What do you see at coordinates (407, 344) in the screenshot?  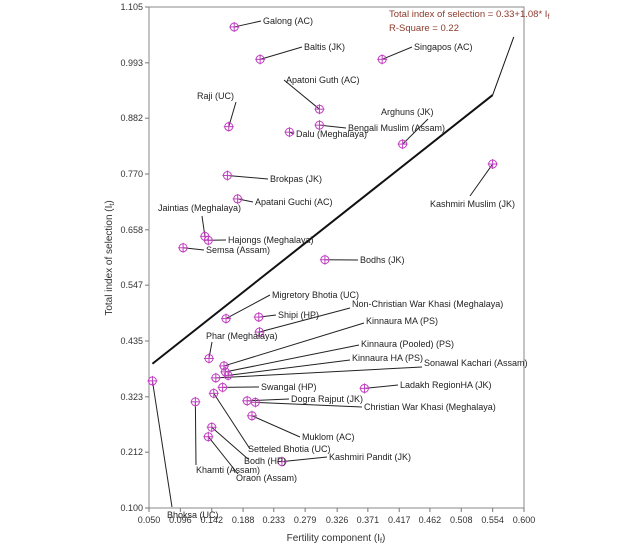 I see `label-kinnaura-pooled-ps: Kinnaura (Pooled) (PS)` at bounding box center [407, 344].